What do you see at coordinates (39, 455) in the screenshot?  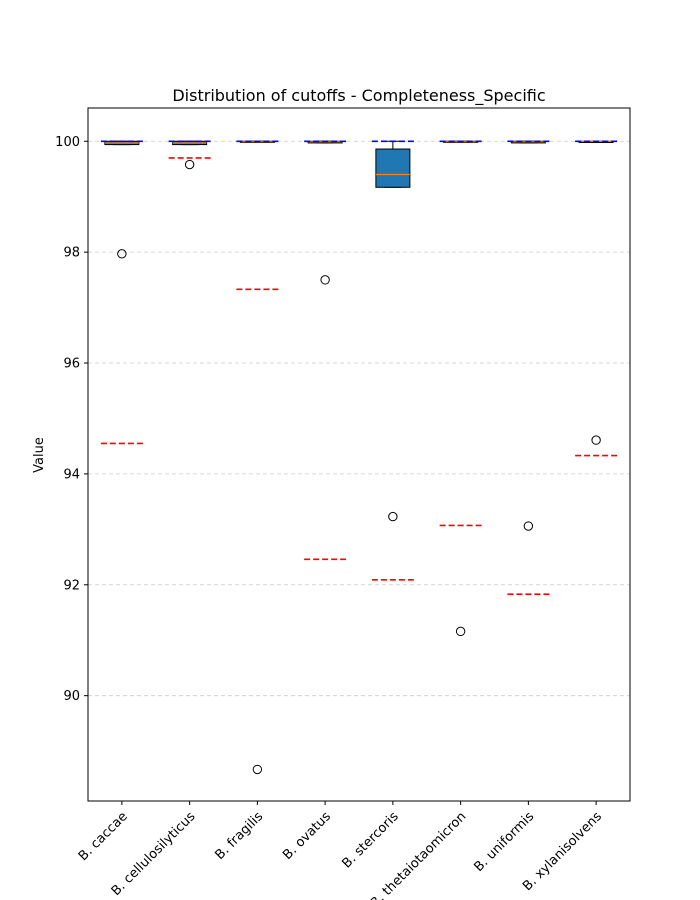 I see `y-axis-label: Value` at bounding box center [39, 455].